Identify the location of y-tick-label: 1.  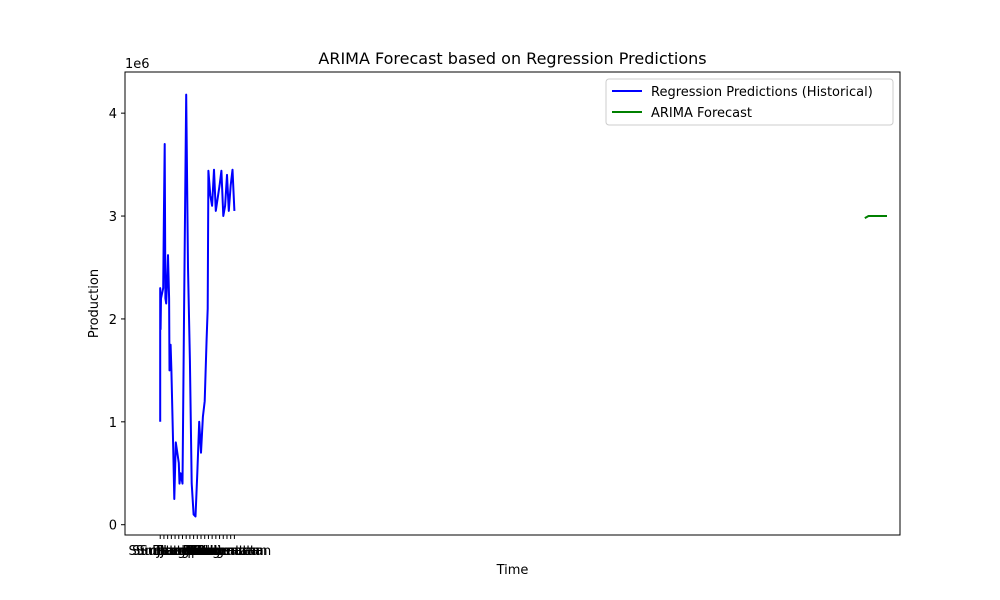
(113, 423).